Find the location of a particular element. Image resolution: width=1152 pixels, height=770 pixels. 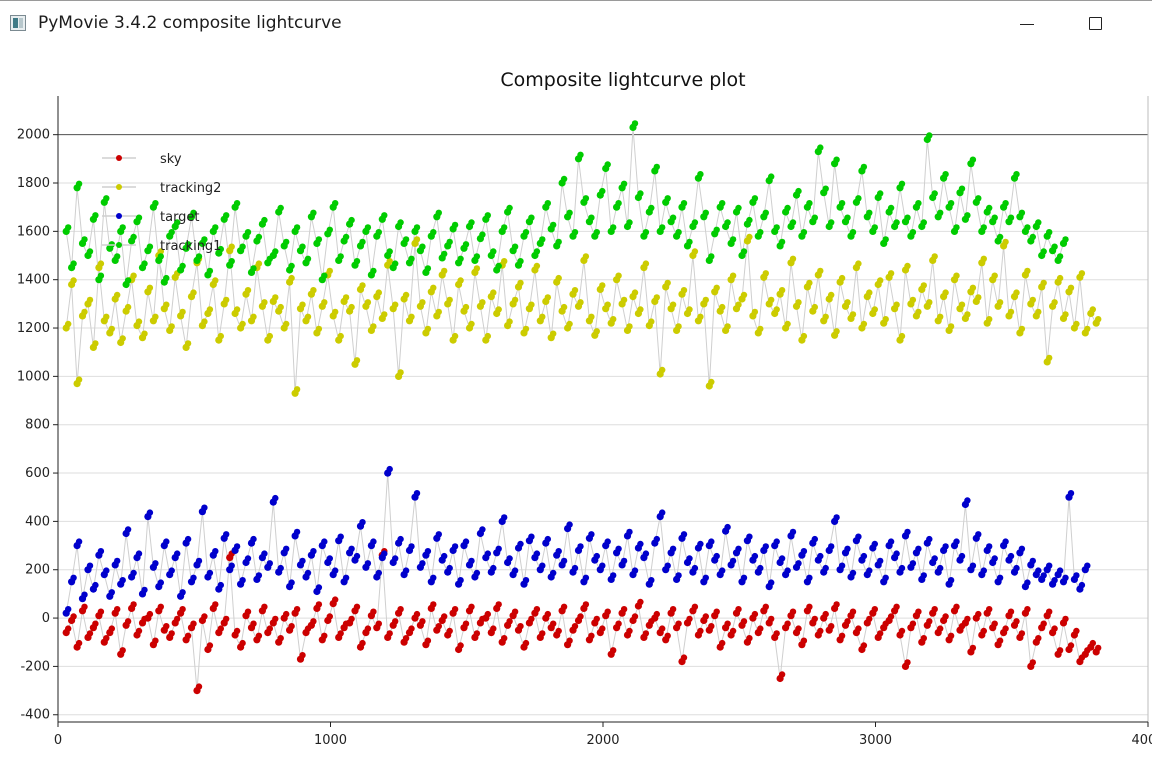

legend-label: tracking1 is located at coordinates (190, 246).